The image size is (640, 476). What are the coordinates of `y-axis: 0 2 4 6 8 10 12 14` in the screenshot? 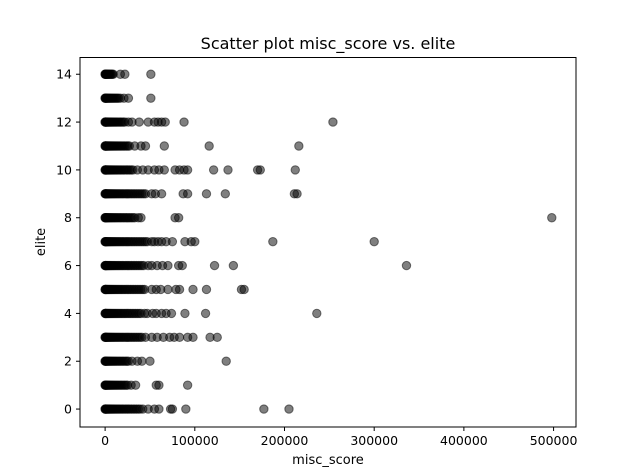 It's located at (68, 242).